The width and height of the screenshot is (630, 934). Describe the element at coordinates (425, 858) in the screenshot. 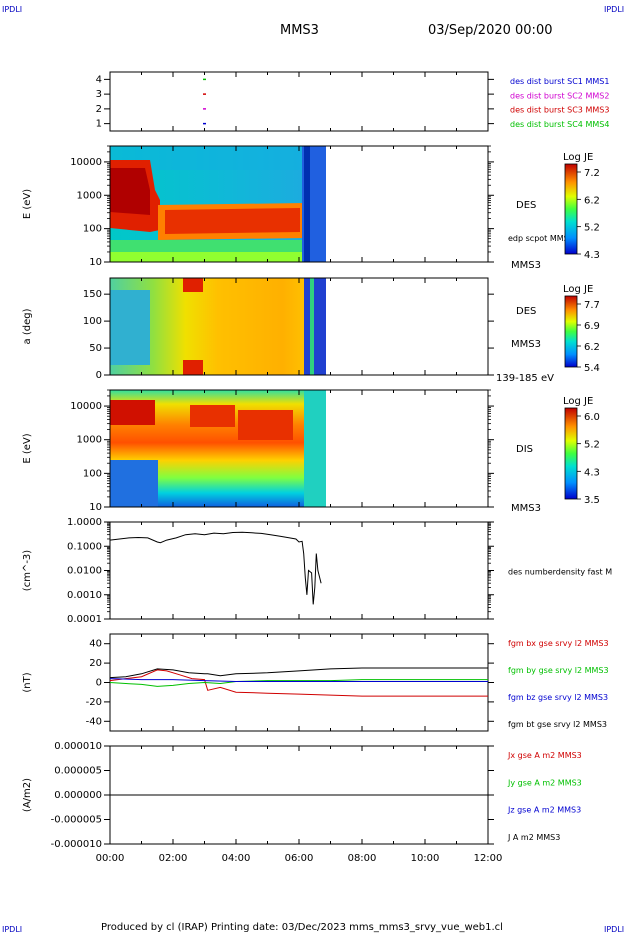

I see `x-tick-label: 10:00` at that location.